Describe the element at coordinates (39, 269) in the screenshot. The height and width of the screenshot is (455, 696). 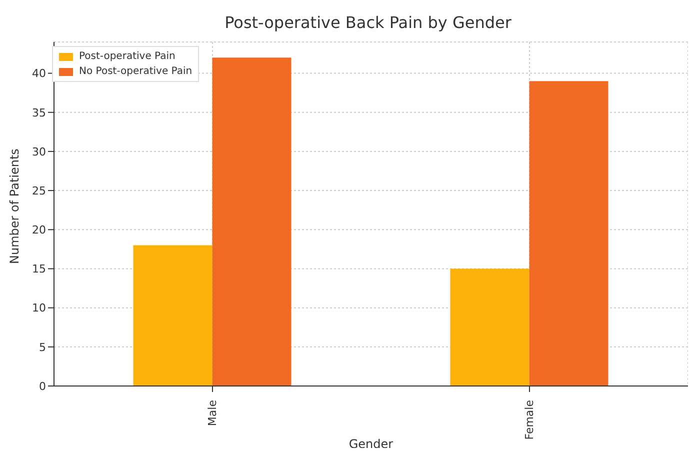
I see `y-tick-label: 15` at that location.